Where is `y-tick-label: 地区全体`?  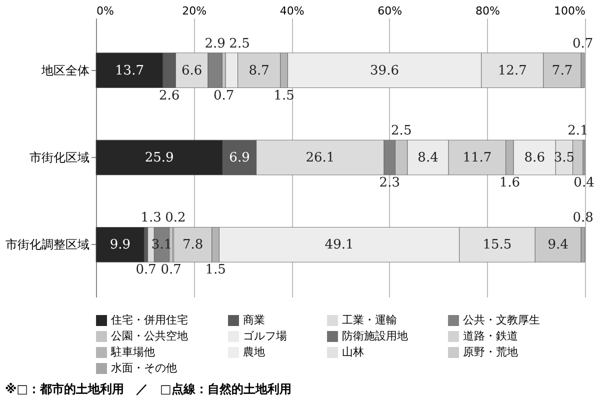
y-tick-label: 地区全体 is located at coordinates (65, 70).